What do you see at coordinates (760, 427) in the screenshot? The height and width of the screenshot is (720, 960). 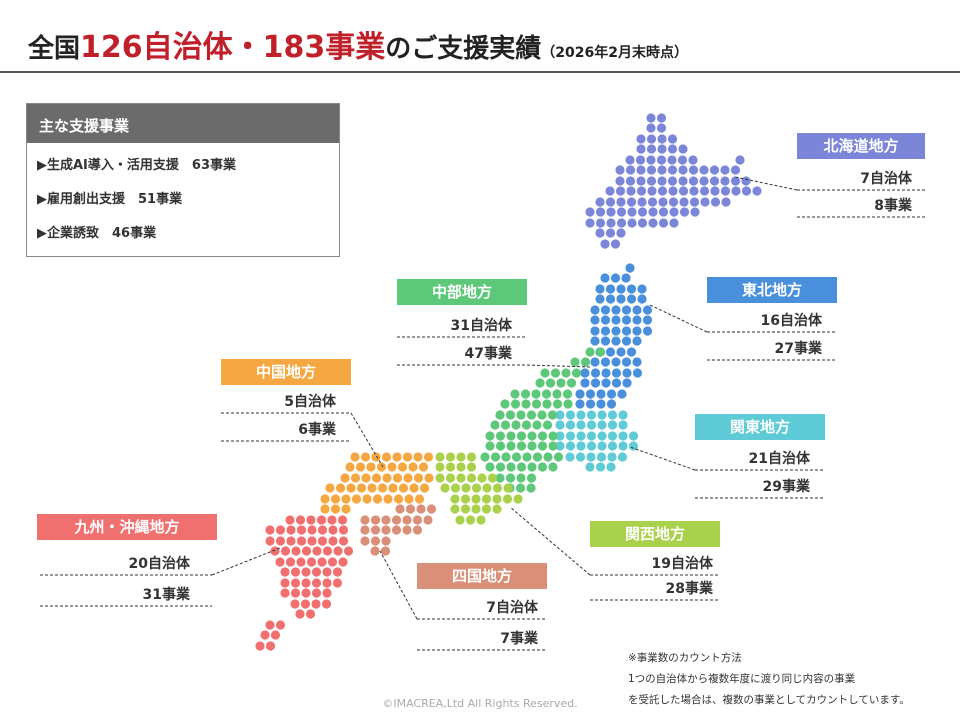 I see `region-label: 関東地方` at bounding box center [760, 427].